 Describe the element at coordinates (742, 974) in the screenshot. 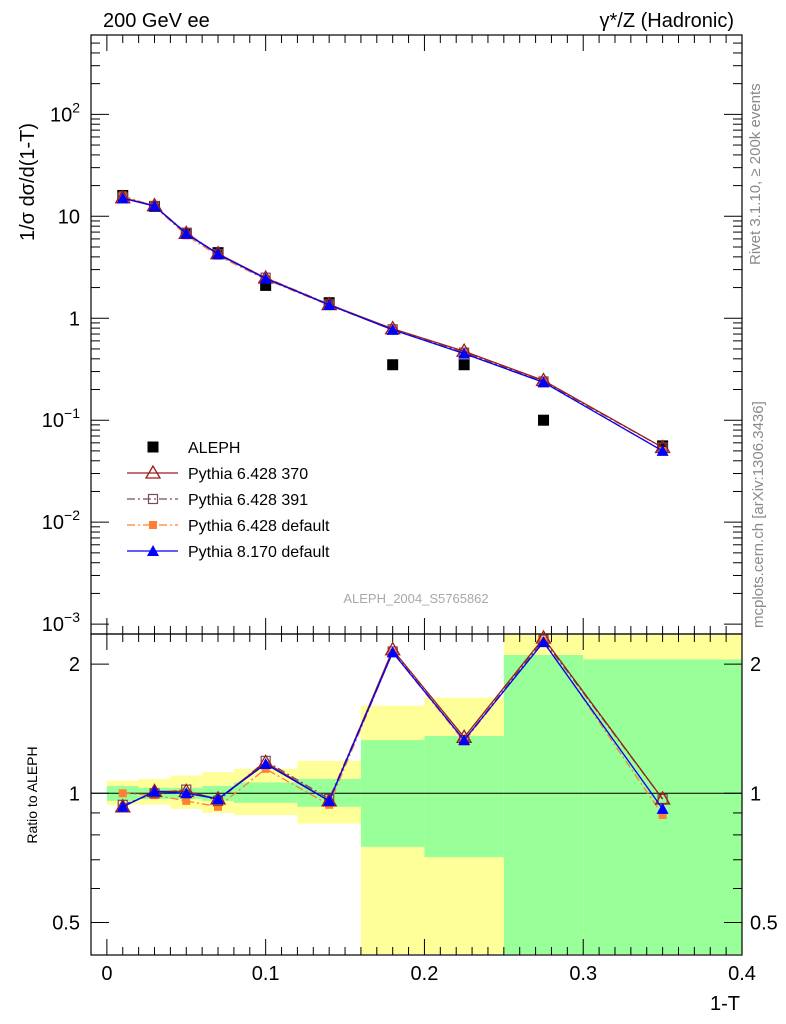

I see `x-tick-label: 0.4` at that location.